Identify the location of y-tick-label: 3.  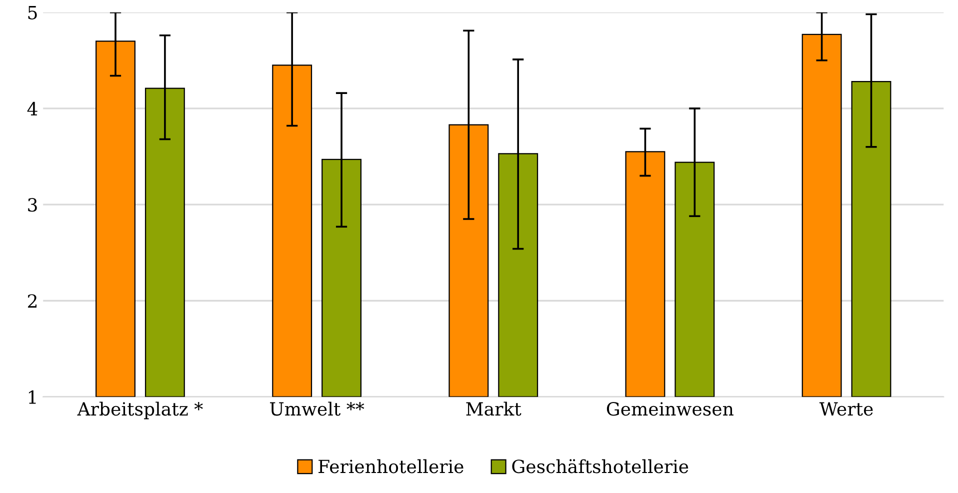
(32, 205).